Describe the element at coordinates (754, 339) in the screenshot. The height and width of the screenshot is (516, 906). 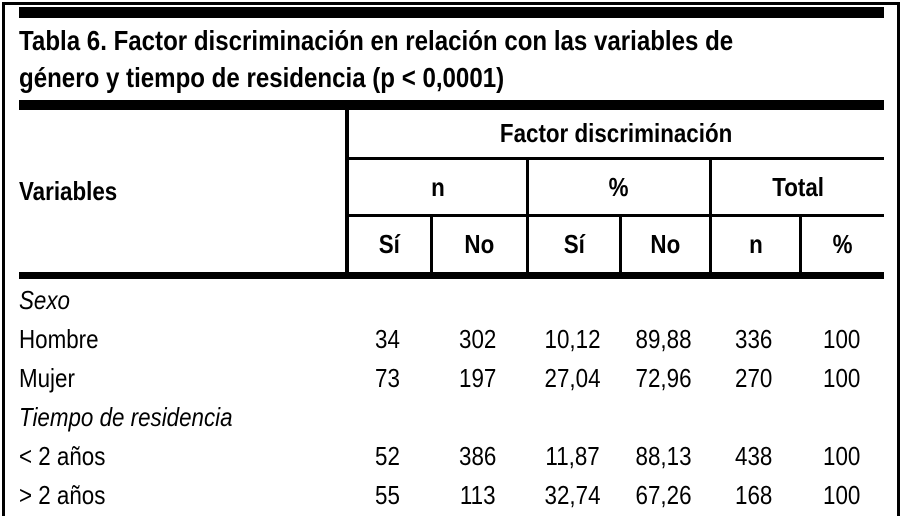
I see `table-cell: 336` at that location.